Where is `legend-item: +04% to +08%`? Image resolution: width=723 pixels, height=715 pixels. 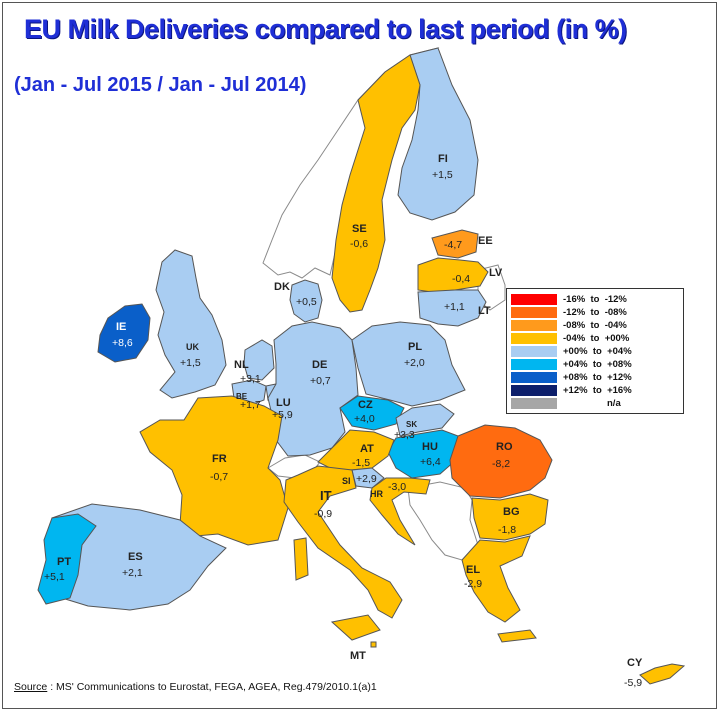
legend-item: +04% to +08% is located at coordinates (596, 364).